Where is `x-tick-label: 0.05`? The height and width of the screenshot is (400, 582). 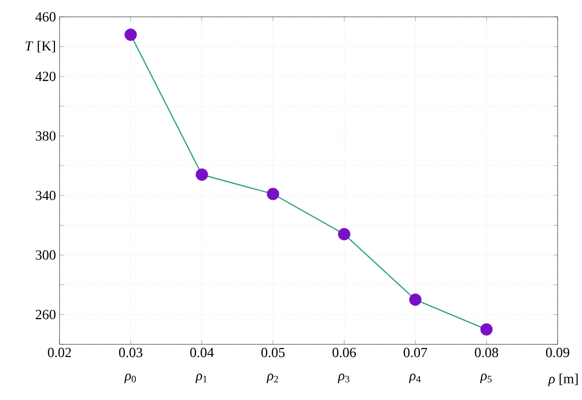 x-tick-label: 0.05 is located at coordinates (273, 353).